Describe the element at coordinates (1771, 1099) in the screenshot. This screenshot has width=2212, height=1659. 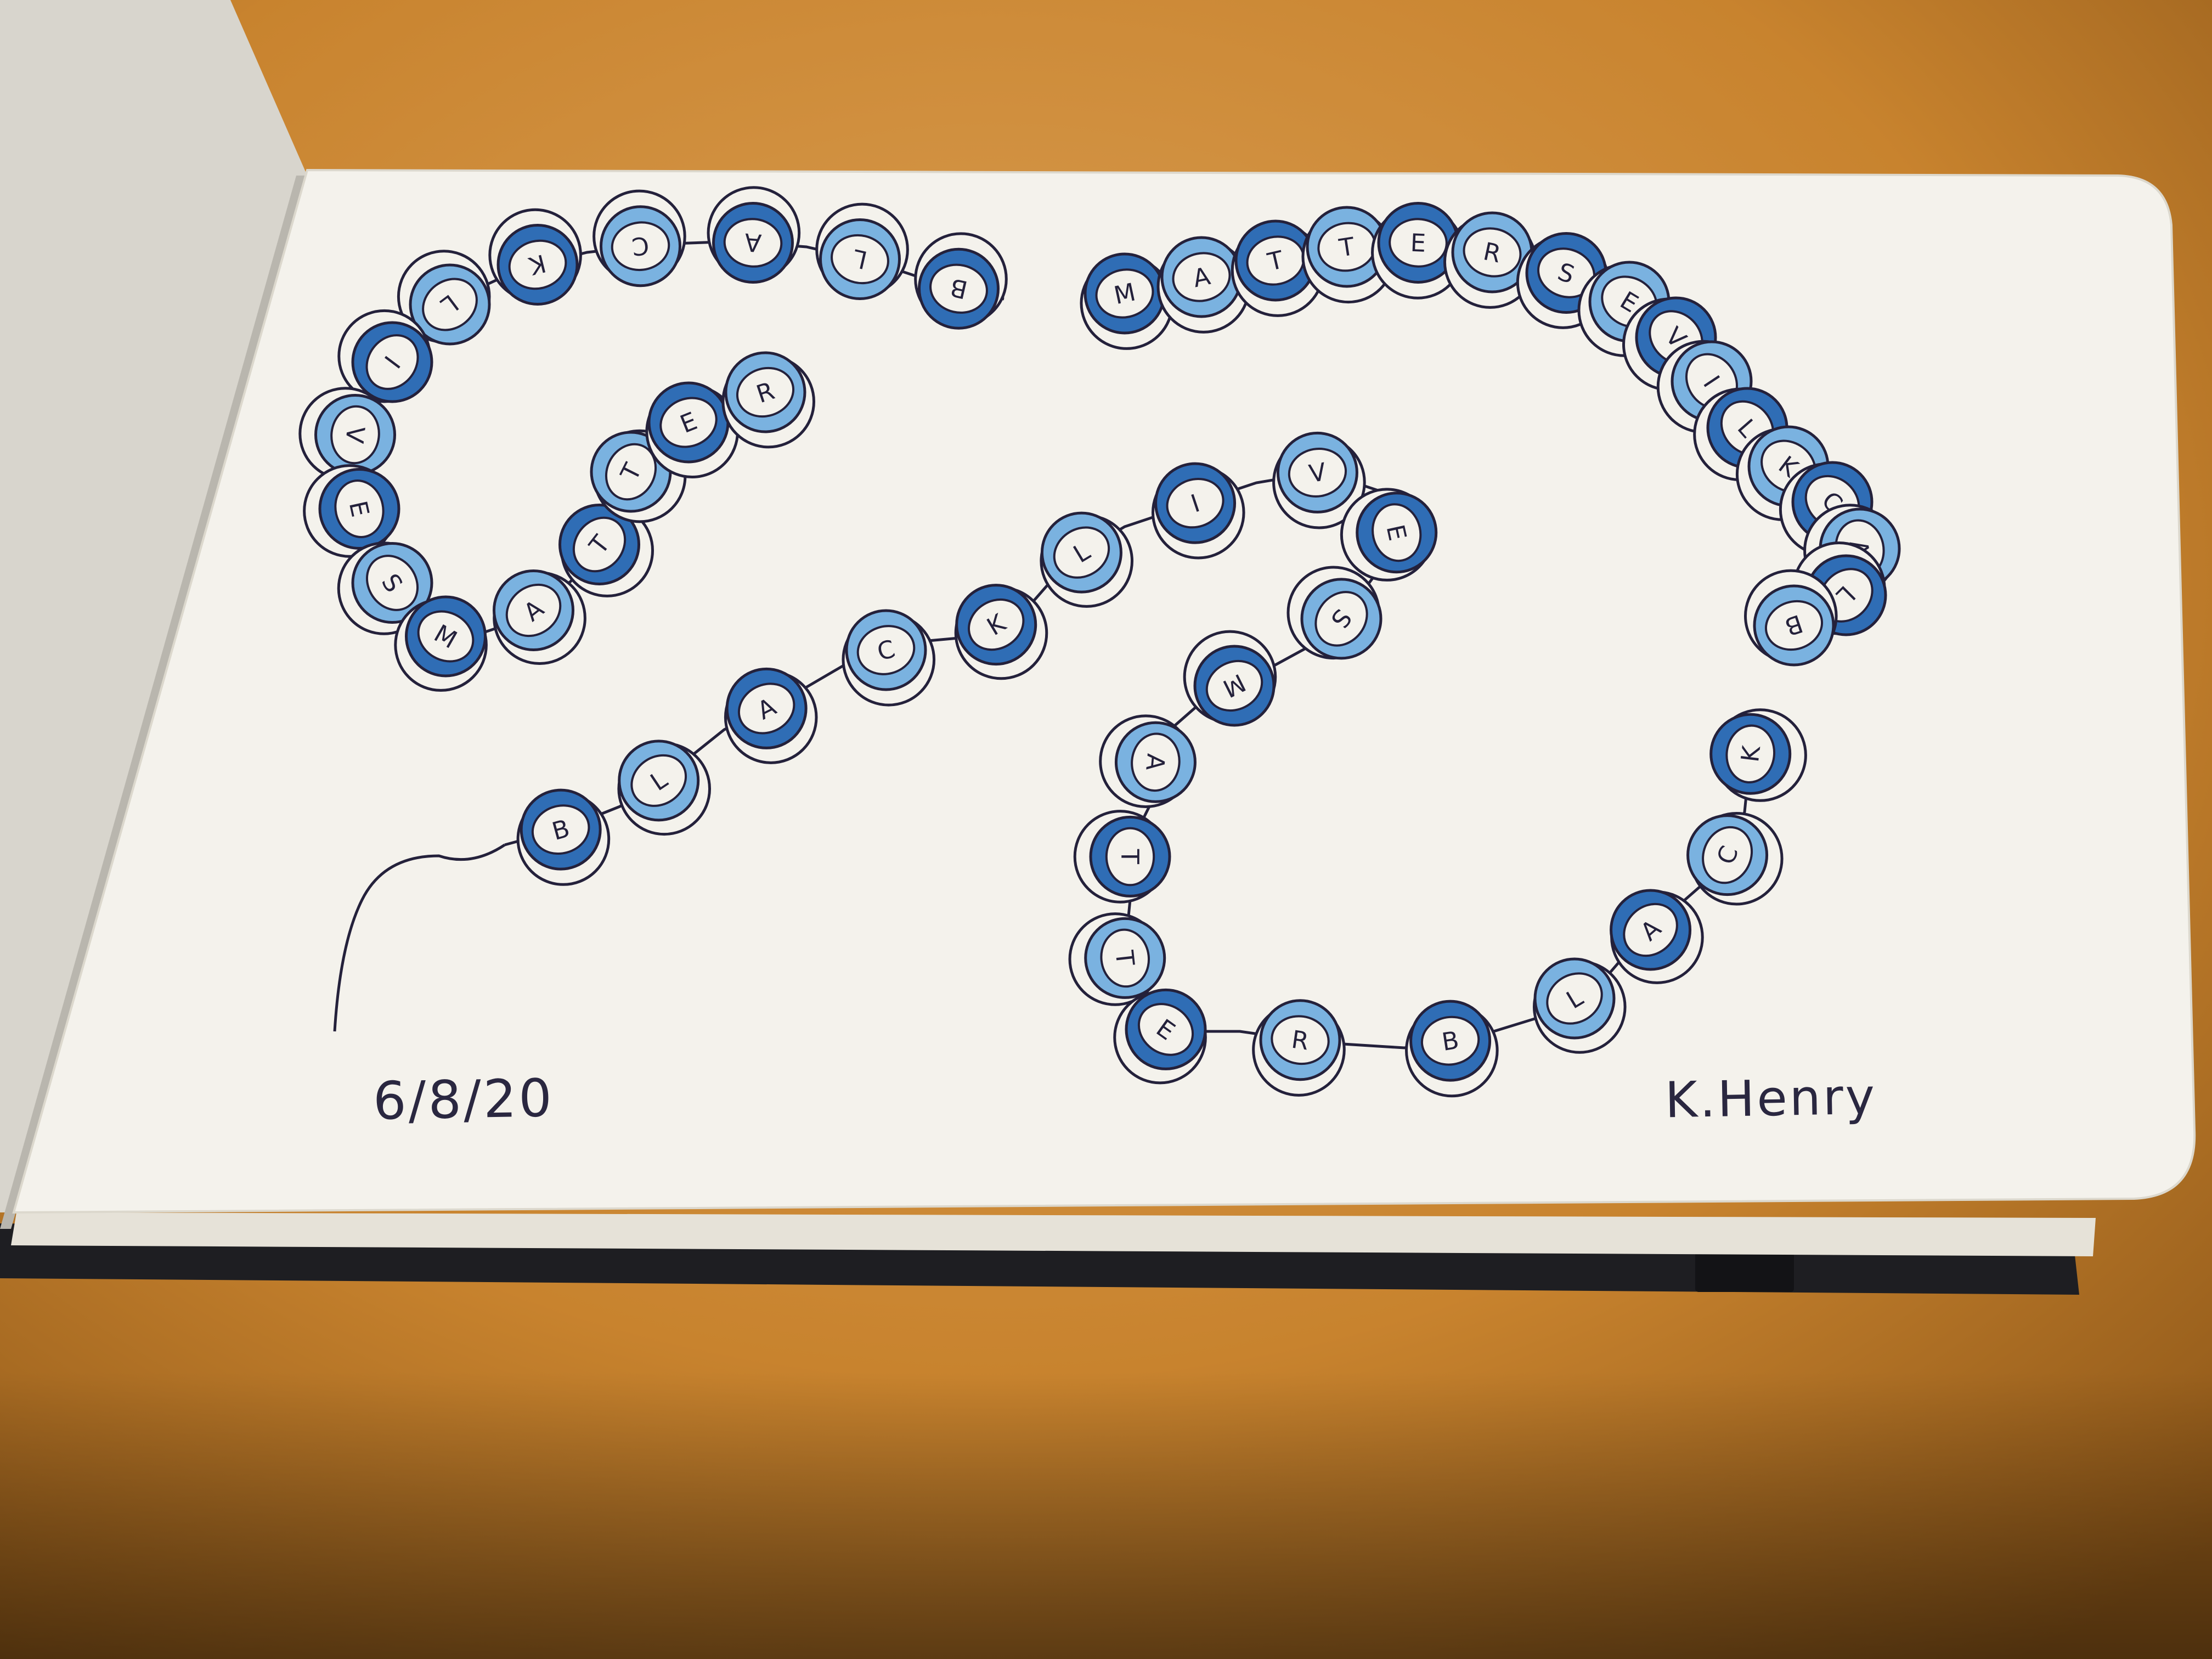
I see `artist-signature: K.Henry` at that location.